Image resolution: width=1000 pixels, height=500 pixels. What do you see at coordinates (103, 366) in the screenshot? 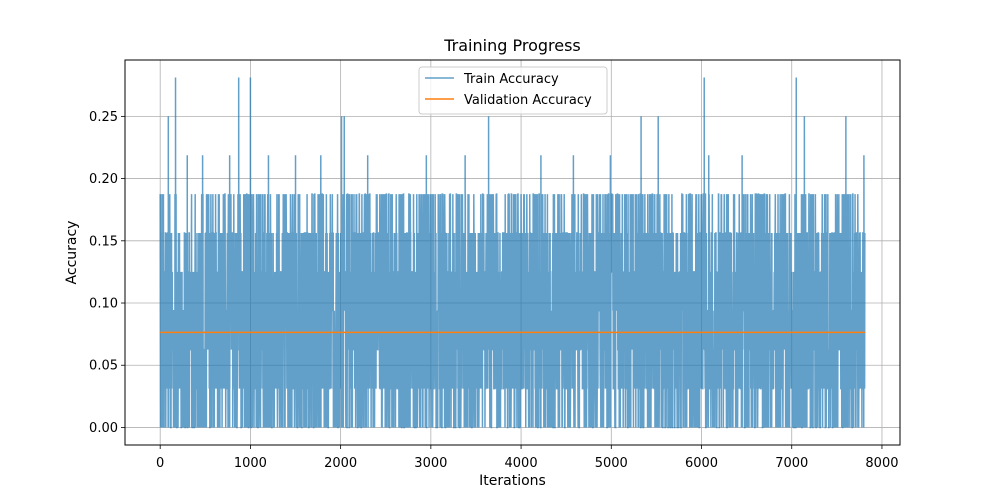
I see `y-tick-label: 0.05` at bounding box center [103, 366].